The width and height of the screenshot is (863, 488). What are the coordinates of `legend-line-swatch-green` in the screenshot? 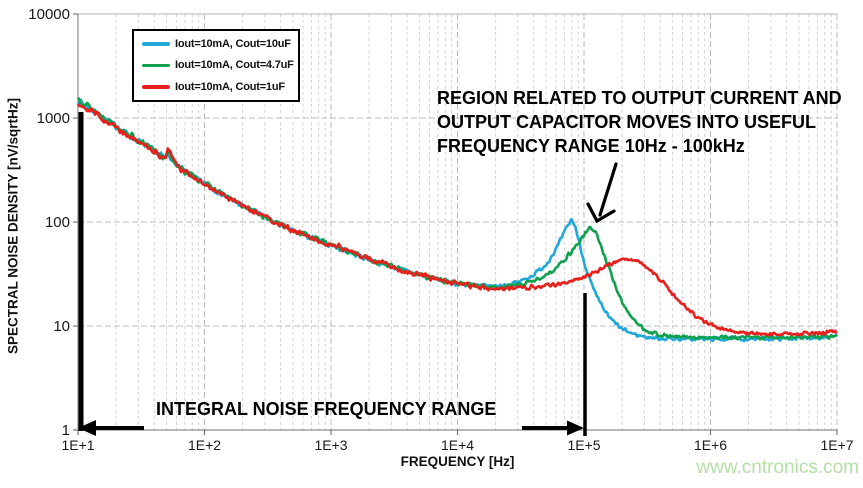 It's located at (156, 65).